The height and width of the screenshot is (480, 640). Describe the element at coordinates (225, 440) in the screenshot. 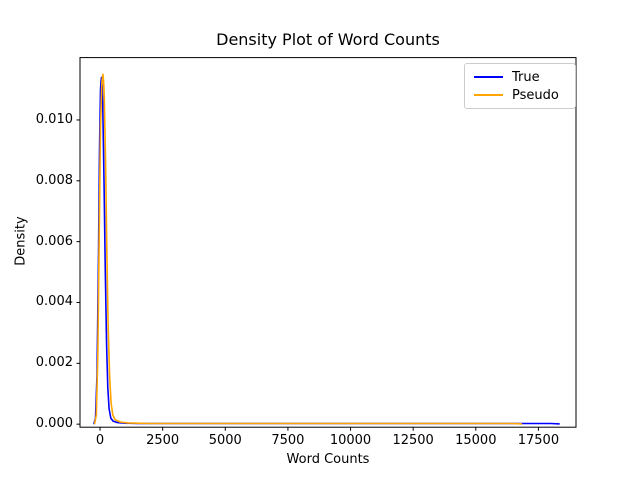

I see `x-tick-label: 5000` at that location.